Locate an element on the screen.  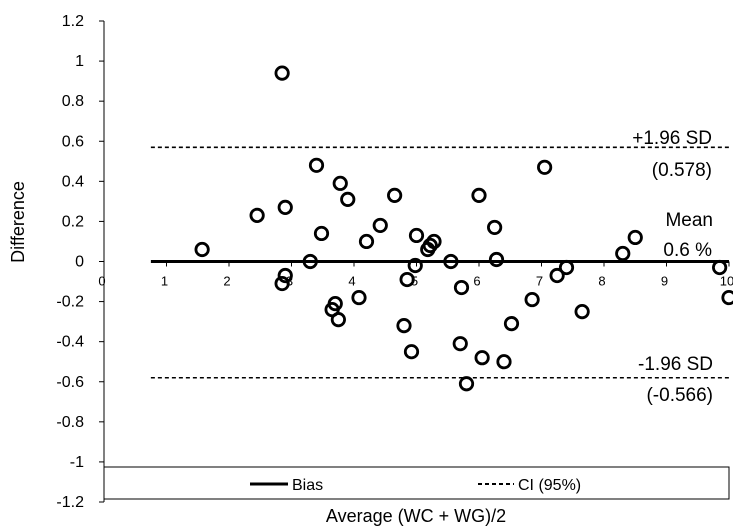
y-axis-title: Difference is located at coordinates (18, 222).